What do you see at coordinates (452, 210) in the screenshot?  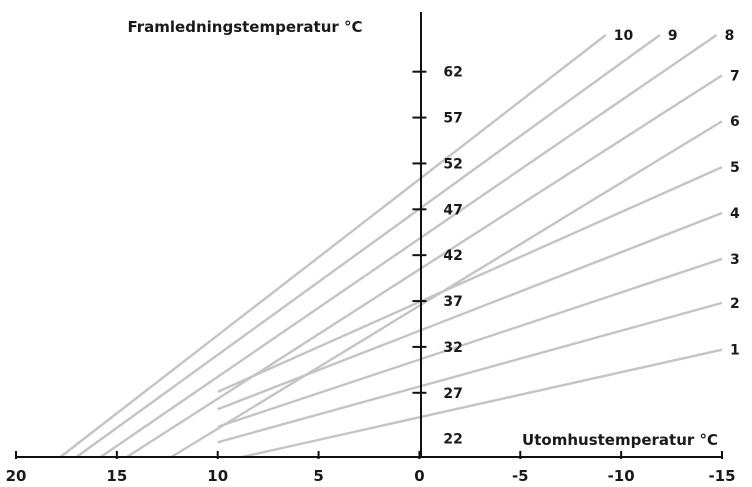 I see `y-tick-label: 47` at bounding box center [452, 210].